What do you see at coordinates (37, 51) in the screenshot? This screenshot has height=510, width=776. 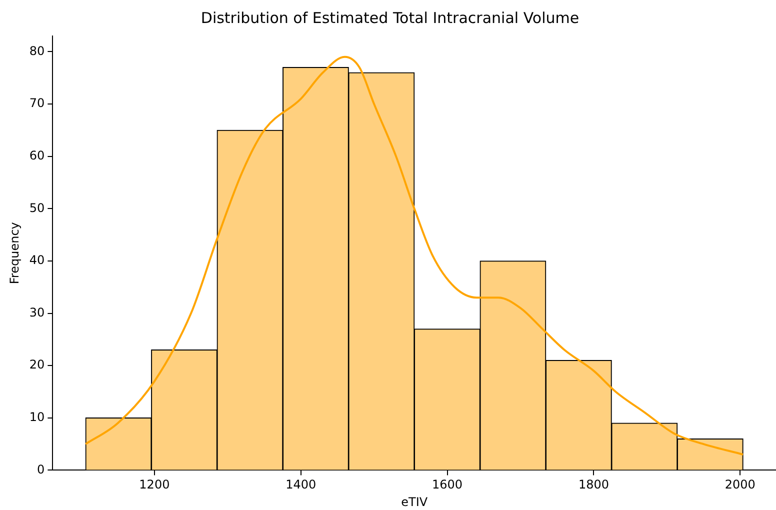 I see `y-tick-label: 80` at bounding box center [37, 51].